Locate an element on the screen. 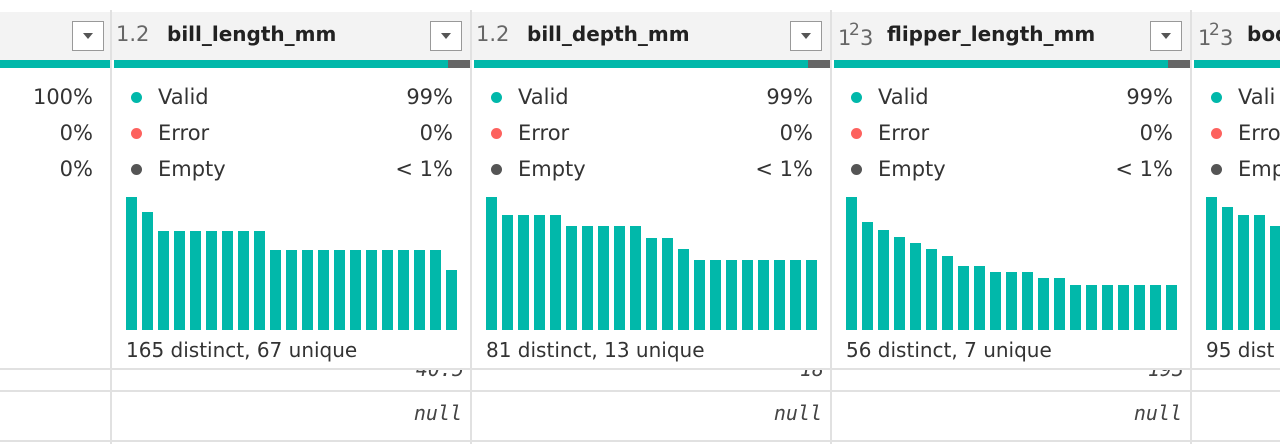 The height and width of the screenshot is (444, 1280). cell-value: 193 is located at coordinates (1166, 375).